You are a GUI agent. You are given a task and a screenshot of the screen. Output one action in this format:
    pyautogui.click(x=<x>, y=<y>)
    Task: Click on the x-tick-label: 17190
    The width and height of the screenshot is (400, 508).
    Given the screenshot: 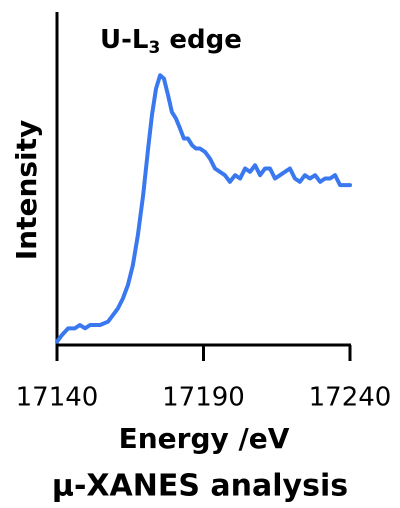 What is the action you would take?
    pyautogui.click(x=203, y=398)
    